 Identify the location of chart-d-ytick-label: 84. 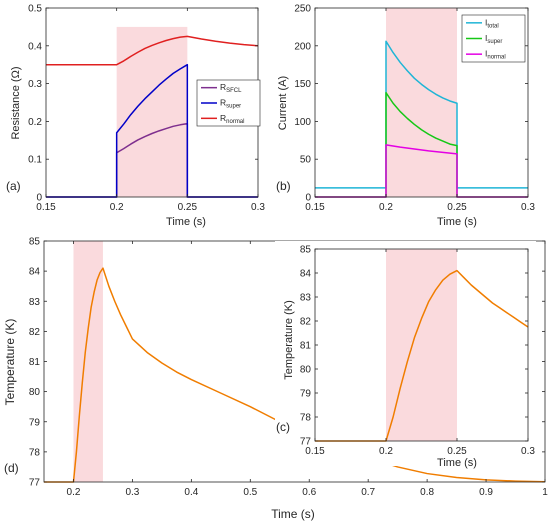
(35, 272).